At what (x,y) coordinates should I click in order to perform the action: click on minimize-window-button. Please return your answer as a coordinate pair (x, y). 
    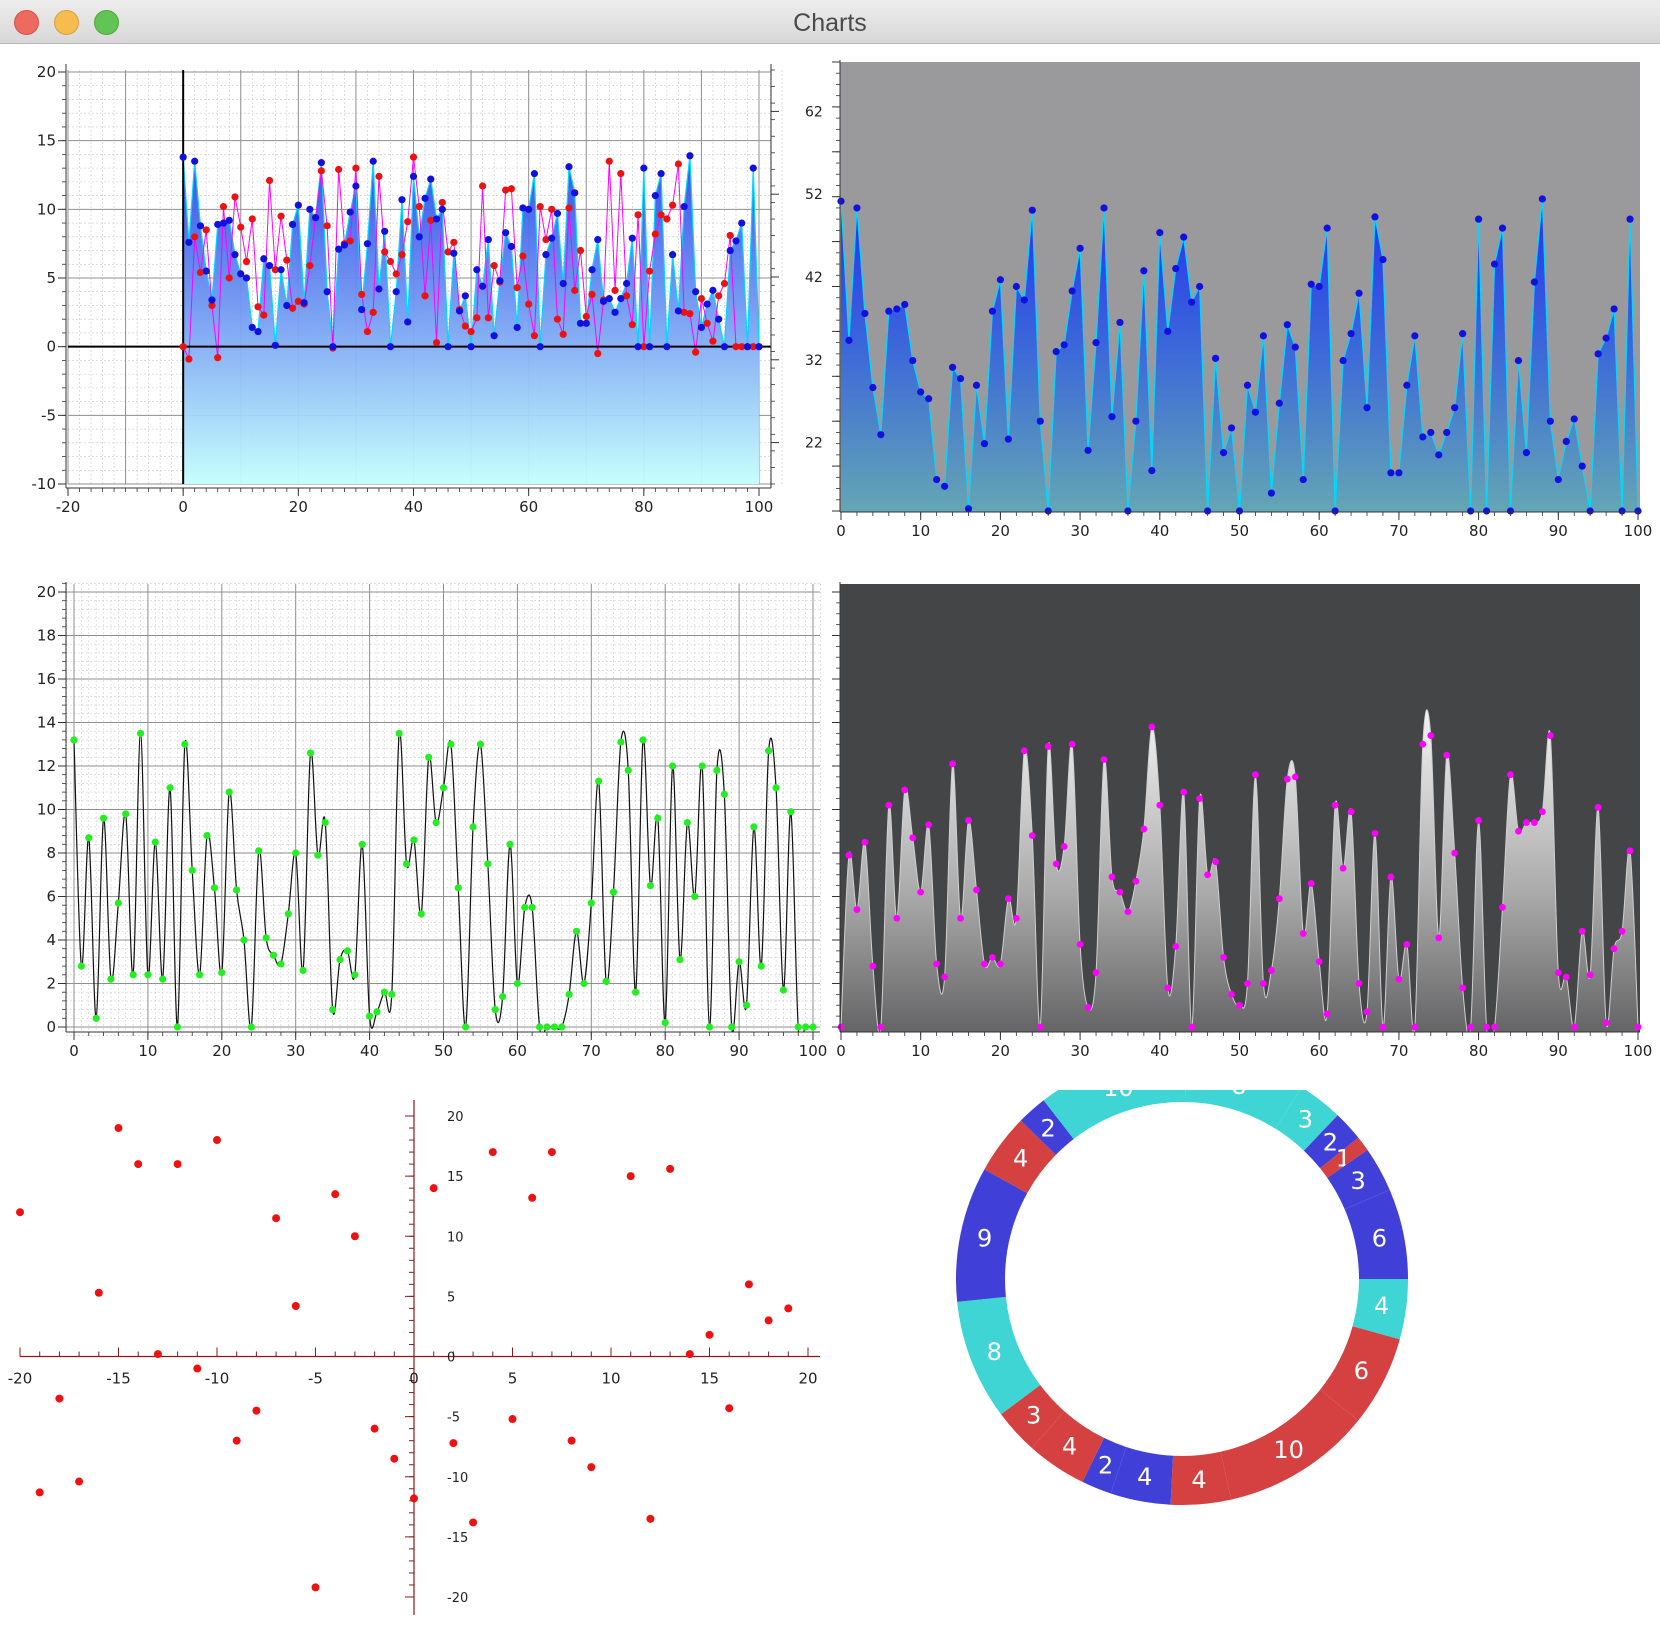
    Looking at the image, I should click on (66, 22).